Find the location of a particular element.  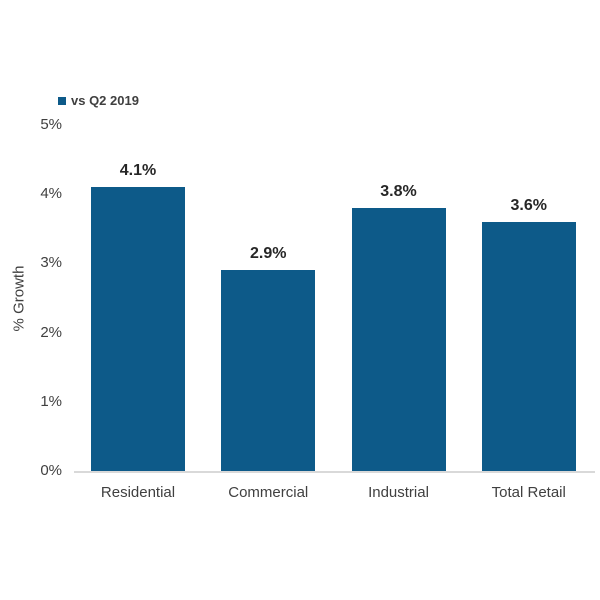

data-label: 4.1% is located at coordinates (138, 171).